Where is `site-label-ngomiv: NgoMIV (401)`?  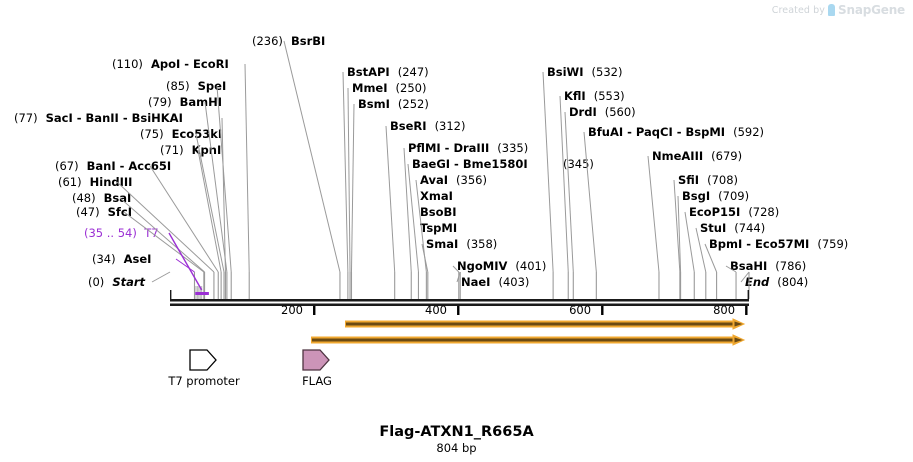
site-label-ngomiv: NgoMIV (401) is located at coordinates (501, 266).